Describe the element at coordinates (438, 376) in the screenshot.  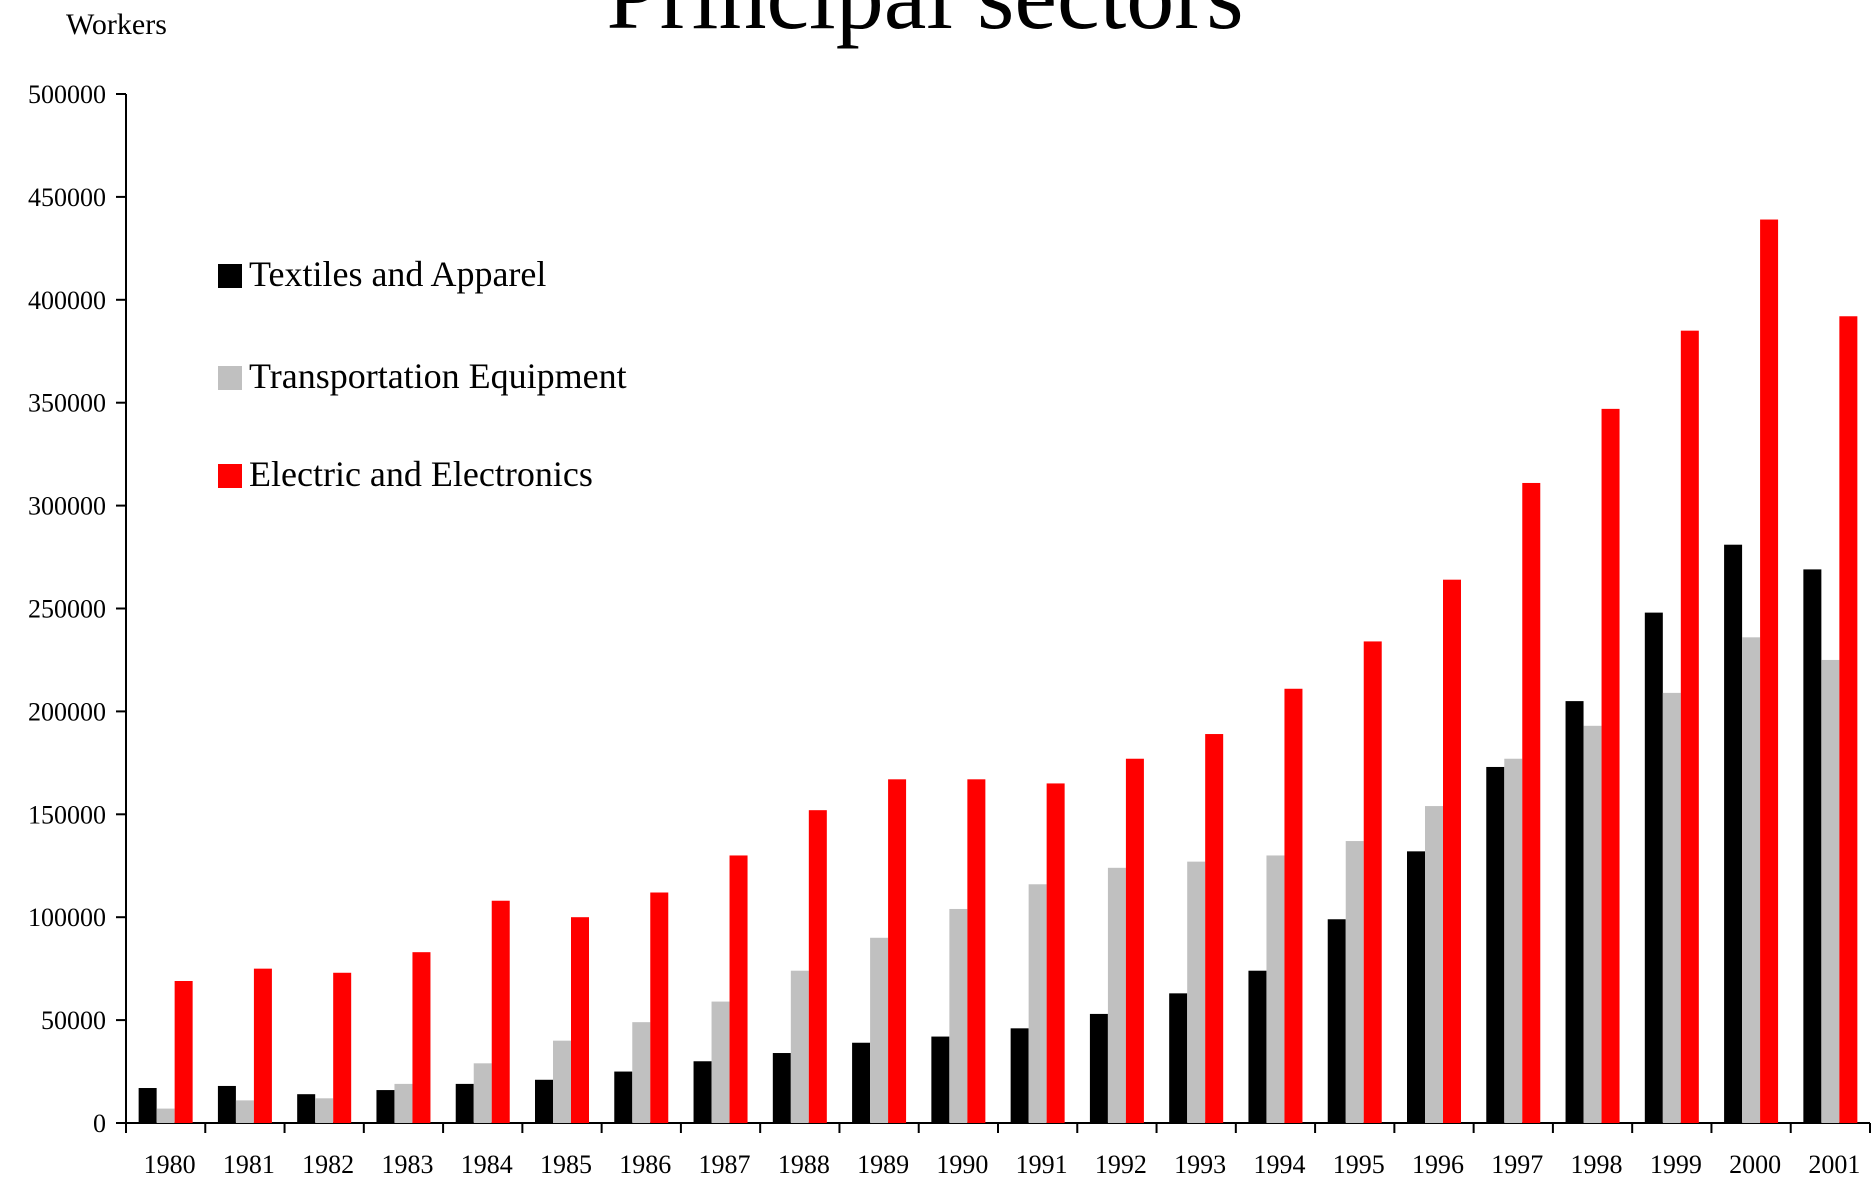
I see `legend-label: Transportation Equipment` at that location.